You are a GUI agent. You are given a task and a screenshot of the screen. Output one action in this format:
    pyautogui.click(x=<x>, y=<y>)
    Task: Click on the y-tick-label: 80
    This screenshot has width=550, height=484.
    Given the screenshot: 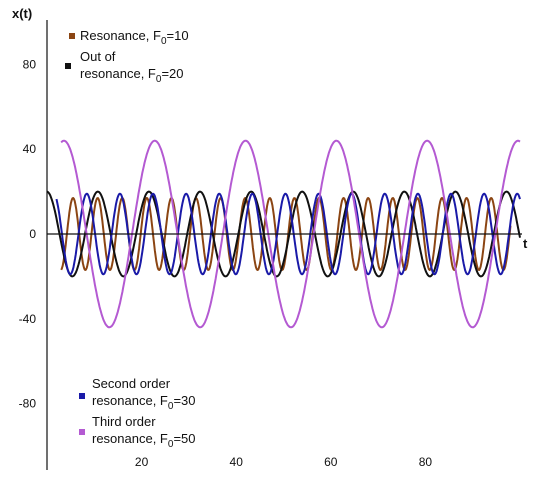 What is the action you would take?
    pyautogui.click(x=30, y=64)
    